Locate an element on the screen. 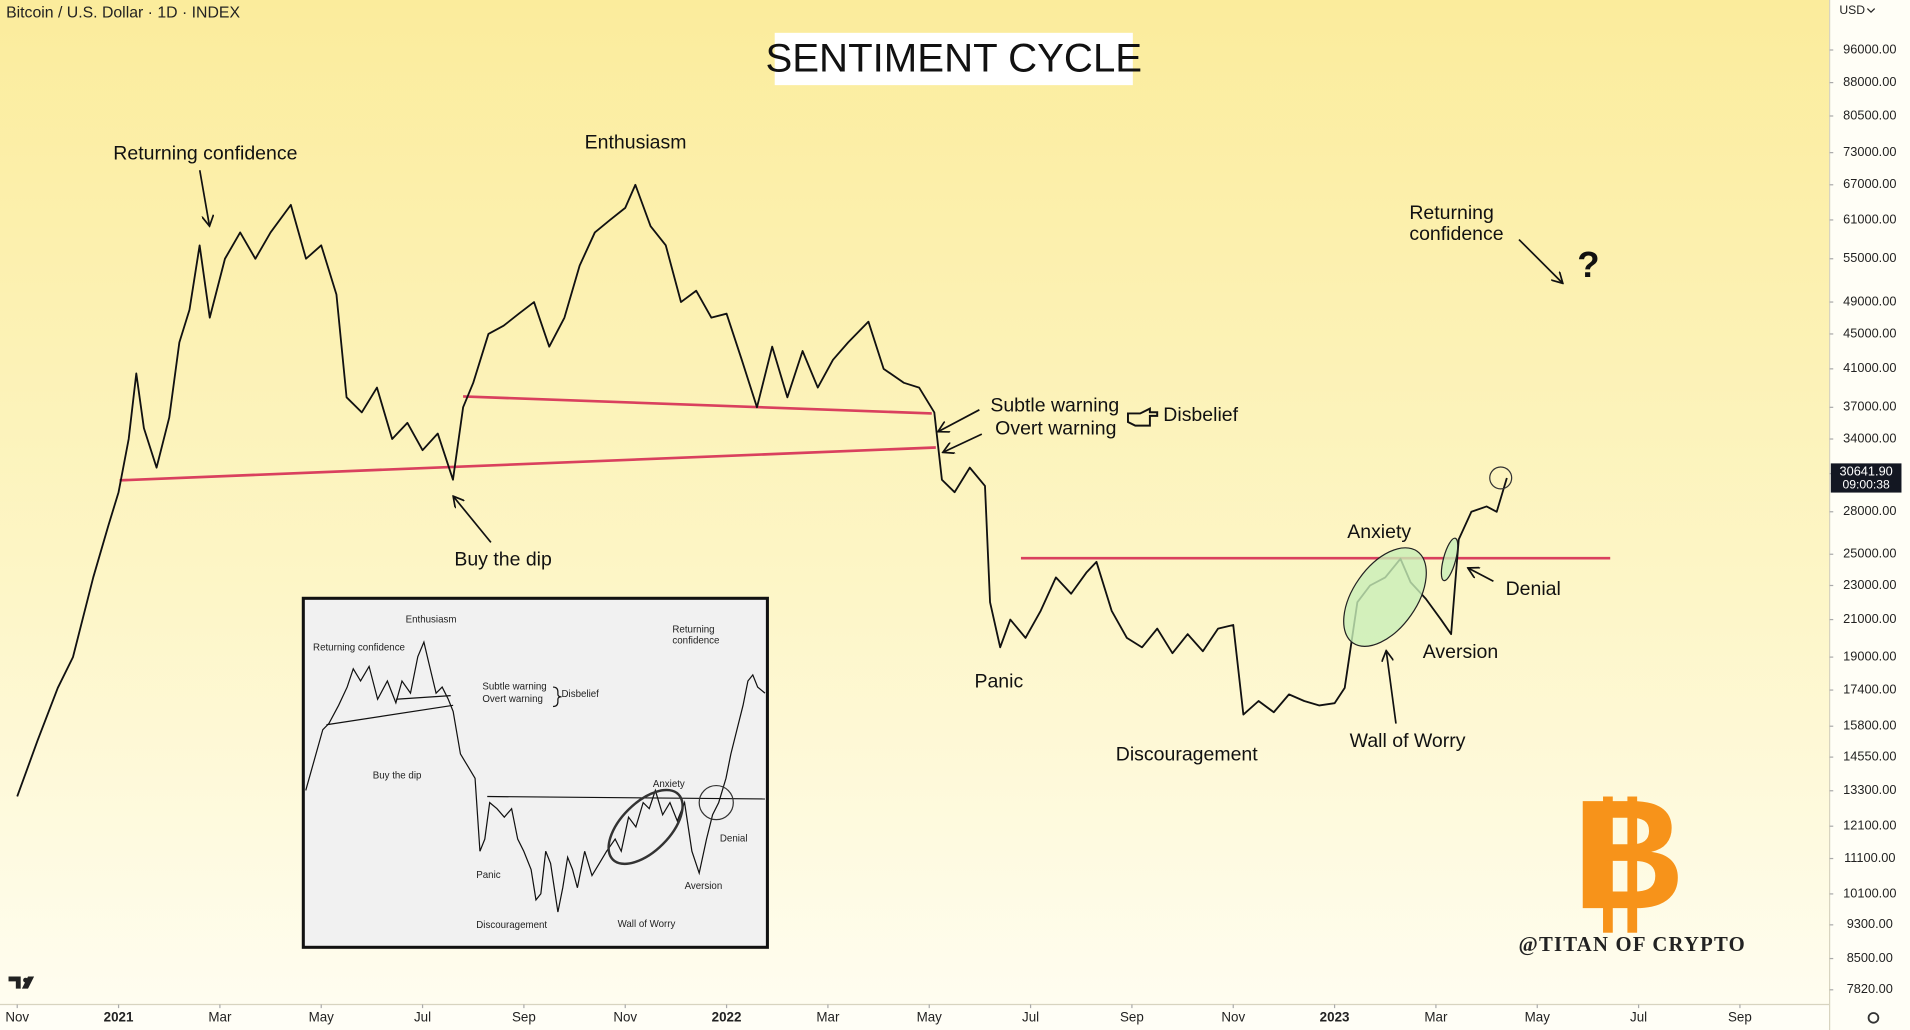  y-tick-label: 28000.00 is located at coordinates (1869, 510).